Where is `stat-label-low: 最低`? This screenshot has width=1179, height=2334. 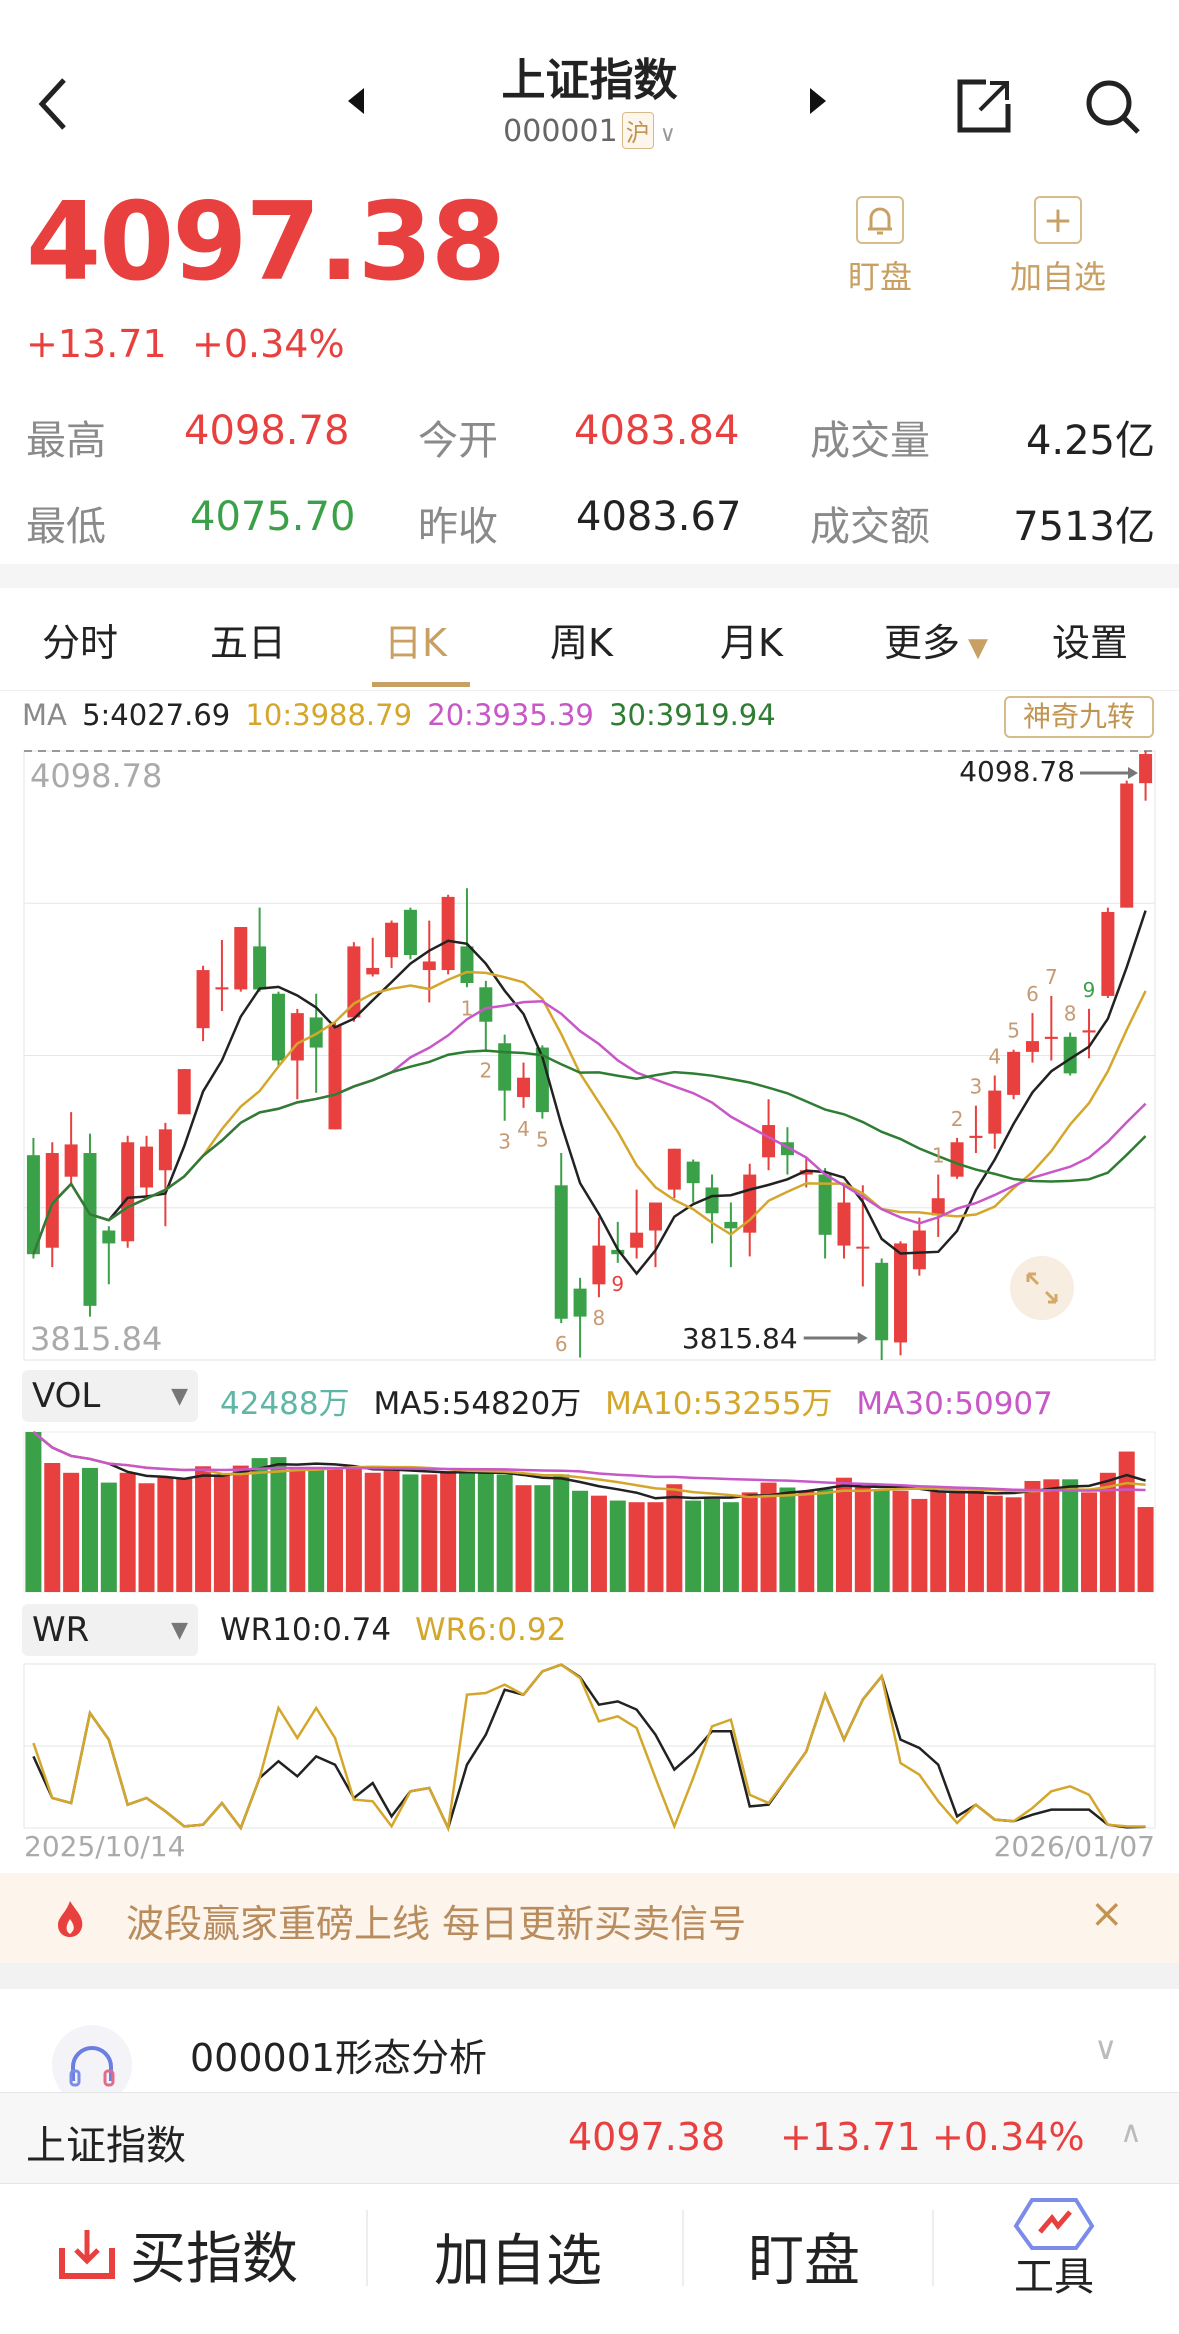 stat-label-low: 最低 is located at coordinates (66, 527).